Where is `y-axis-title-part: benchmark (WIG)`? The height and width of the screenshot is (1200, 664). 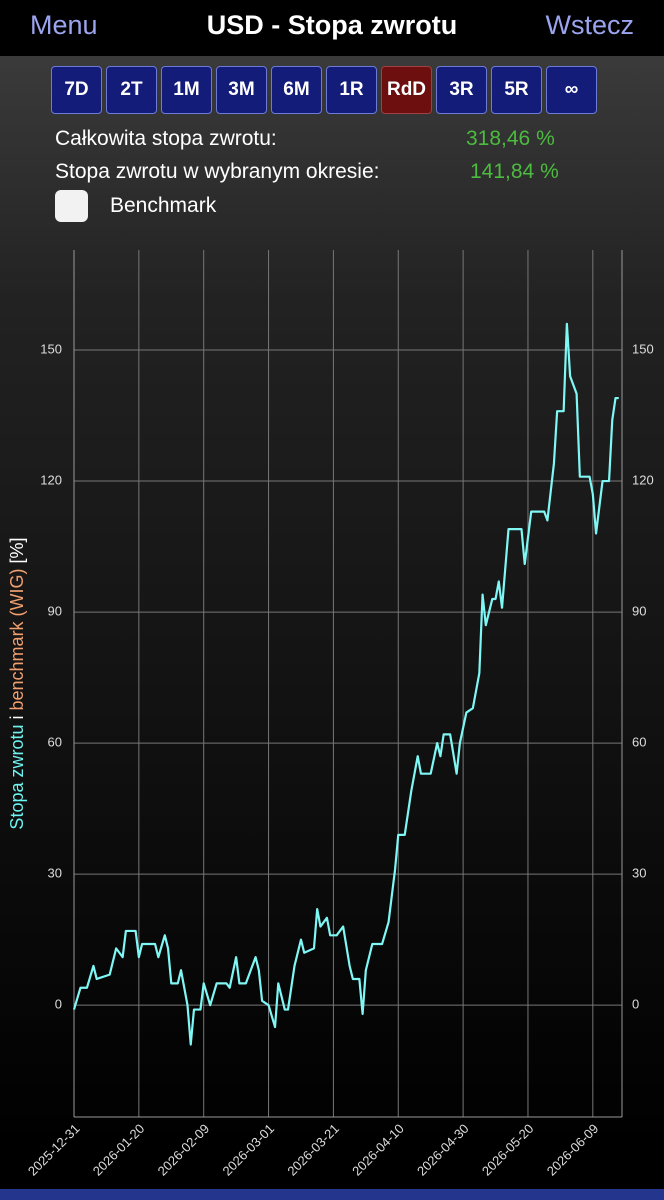 y-axis-title-part: benchmark (WIG) is located at coordinates (17, 639).